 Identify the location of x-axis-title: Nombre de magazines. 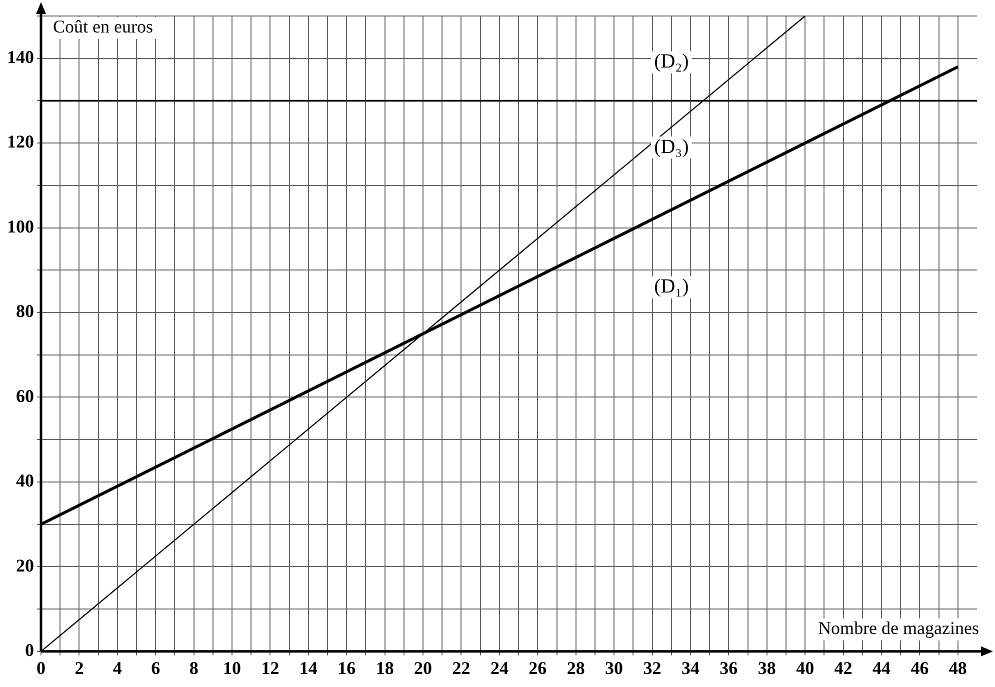
(898, 628).